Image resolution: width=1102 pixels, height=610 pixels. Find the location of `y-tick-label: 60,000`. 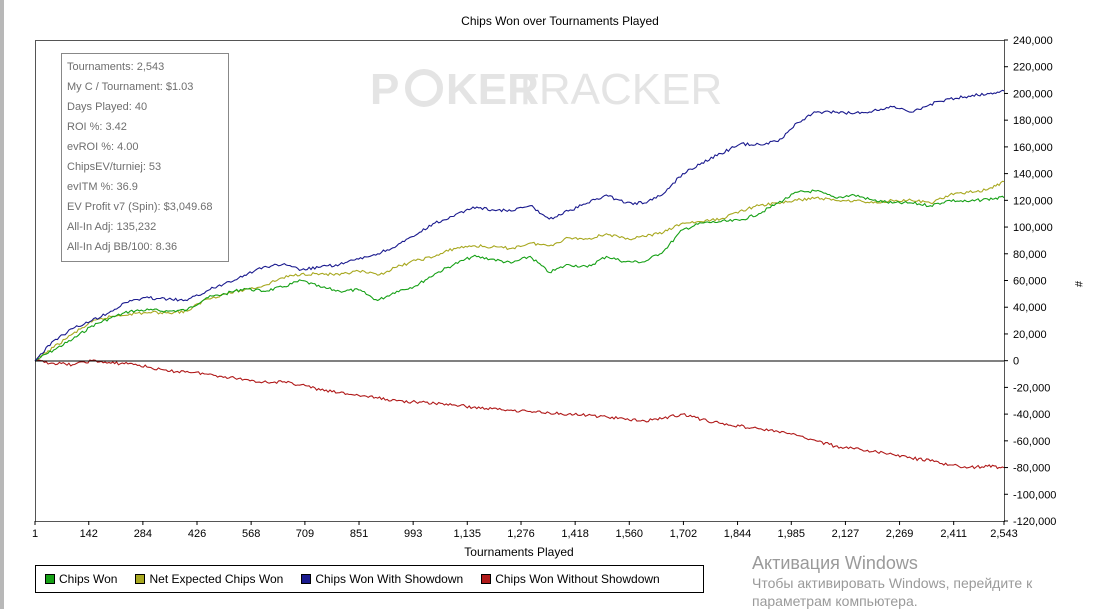

y-tick-label: 60,000 is located at coordinates (1030, 282).